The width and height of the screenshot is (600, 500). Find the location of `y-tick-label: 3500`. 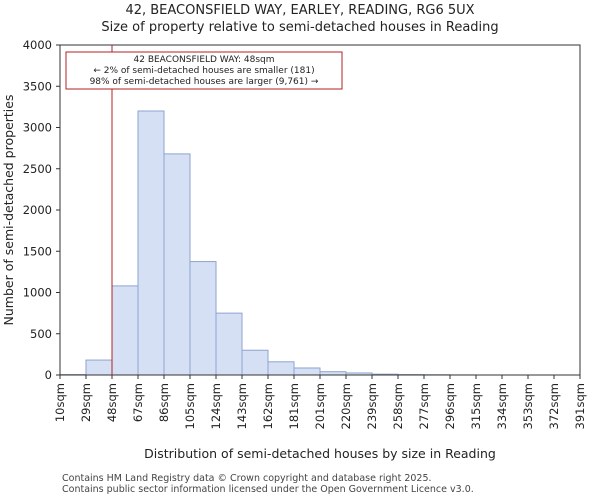

y-tick-label: 3500 is located at coordinates (37, 86).